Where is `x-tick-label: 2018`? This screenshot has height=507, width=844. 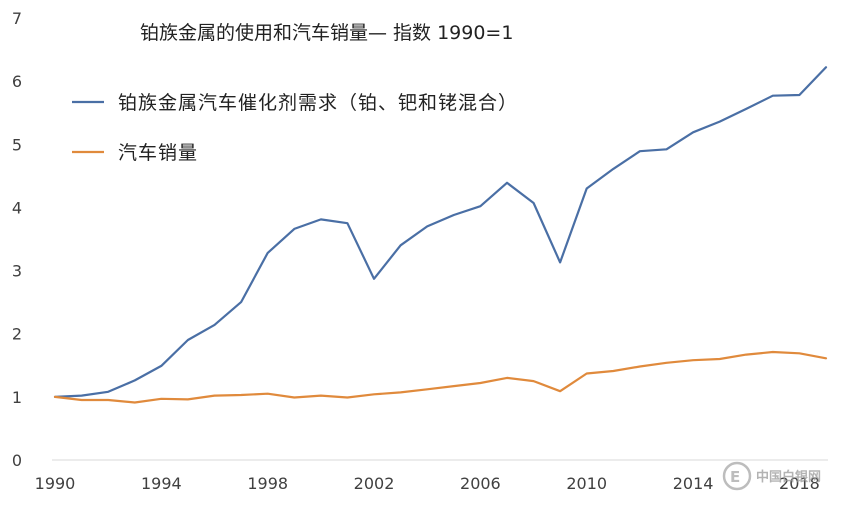 x-tick-label: 2018 is located at coordinates (799, 483).